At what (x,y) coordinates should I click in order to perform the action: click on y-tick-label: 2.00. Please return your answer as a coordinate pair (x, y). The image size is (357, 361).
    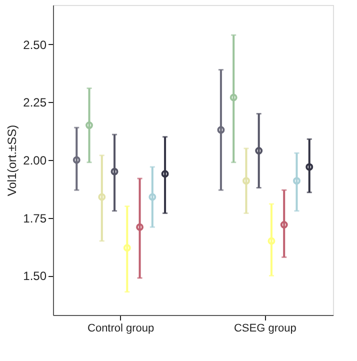
    Looking at the image, I should click on (35, 161).